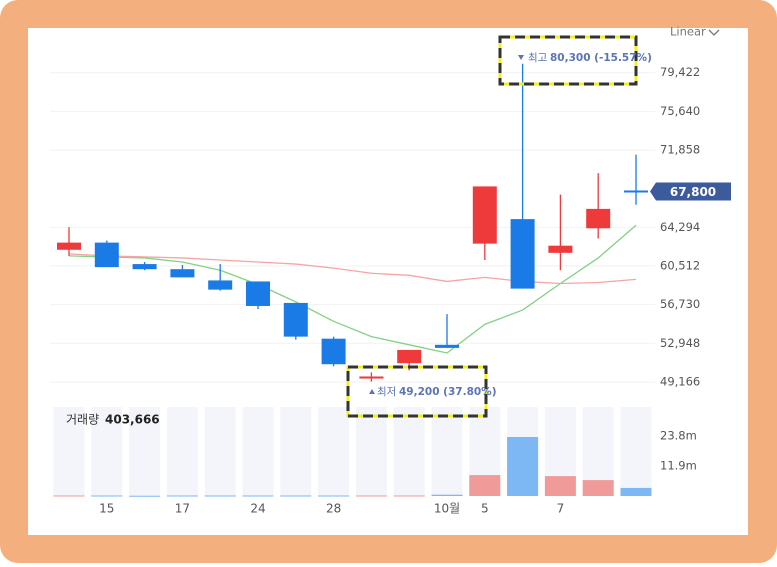 This screenshot has width=777, height=567. Describe the element at coordinates (678, 435) in the screenshot. I see `volume-tick-label: 23.8m` at that location.